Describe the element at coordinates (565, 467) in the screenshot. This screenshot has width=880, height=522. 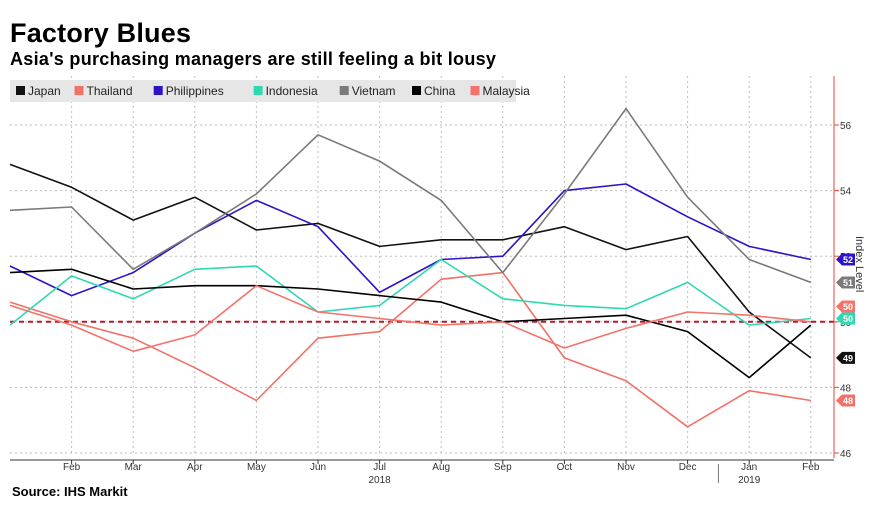
I see `x-tick-label: Oct` at that location.